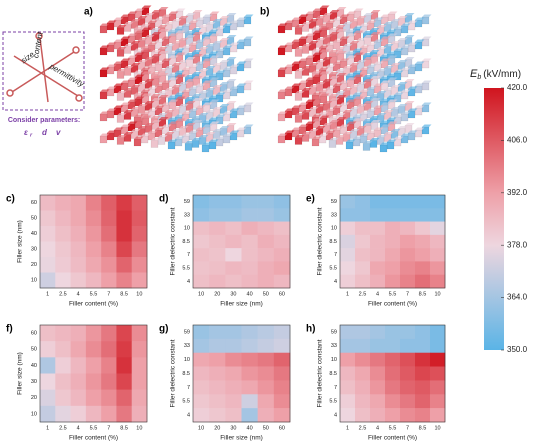 The image size is (546, 445). I want to click on colorbar-tick-label: 364.0, so click(517, 297).